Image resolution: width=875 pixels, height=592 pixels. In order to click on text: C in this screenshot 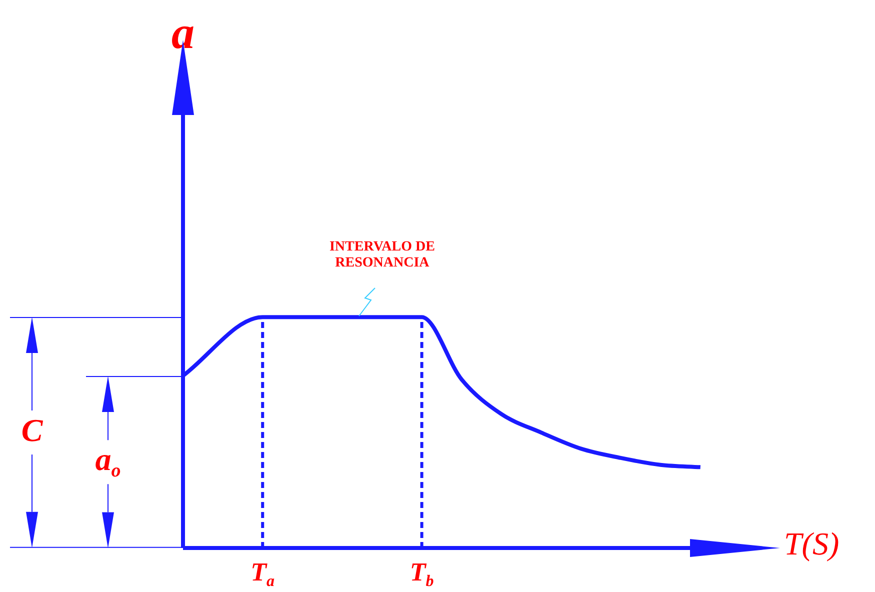, I will do `click(32, 430)`.